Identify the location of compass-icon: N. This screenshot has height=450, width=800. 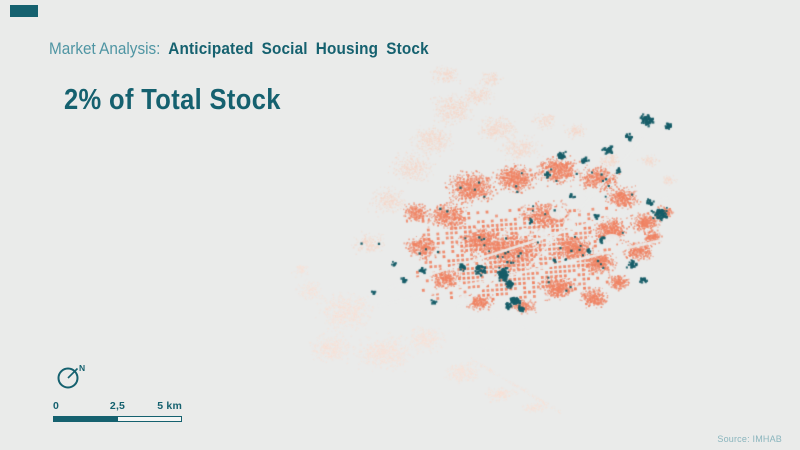
(71, 376).